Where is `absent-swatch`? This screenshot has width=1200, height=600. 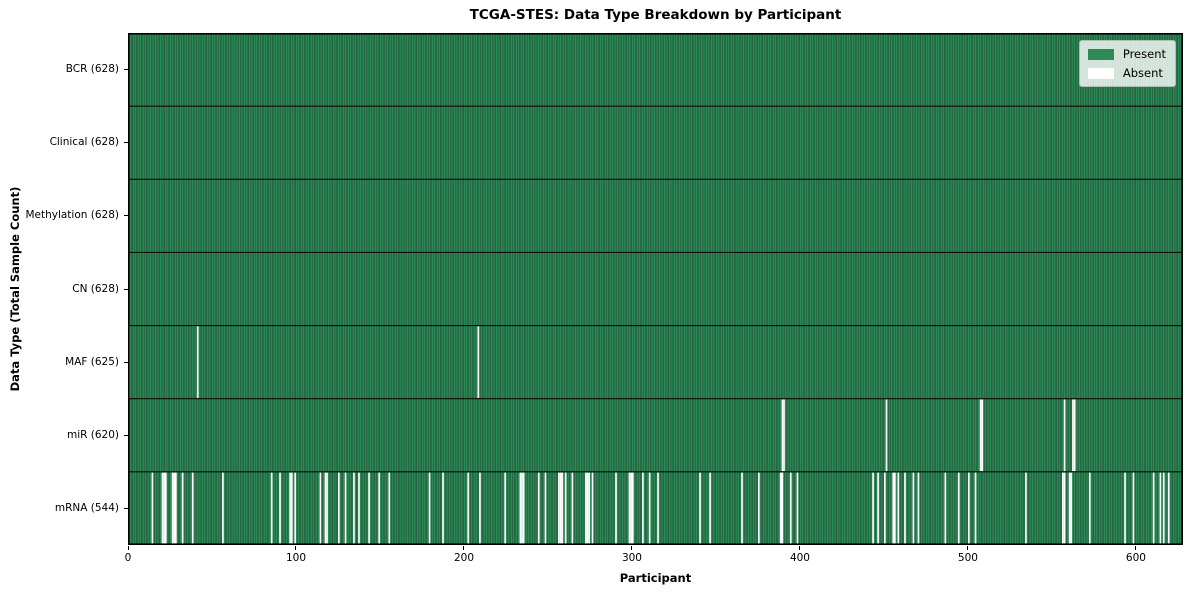 absent-swatch is located at coordinates (1100, 73).